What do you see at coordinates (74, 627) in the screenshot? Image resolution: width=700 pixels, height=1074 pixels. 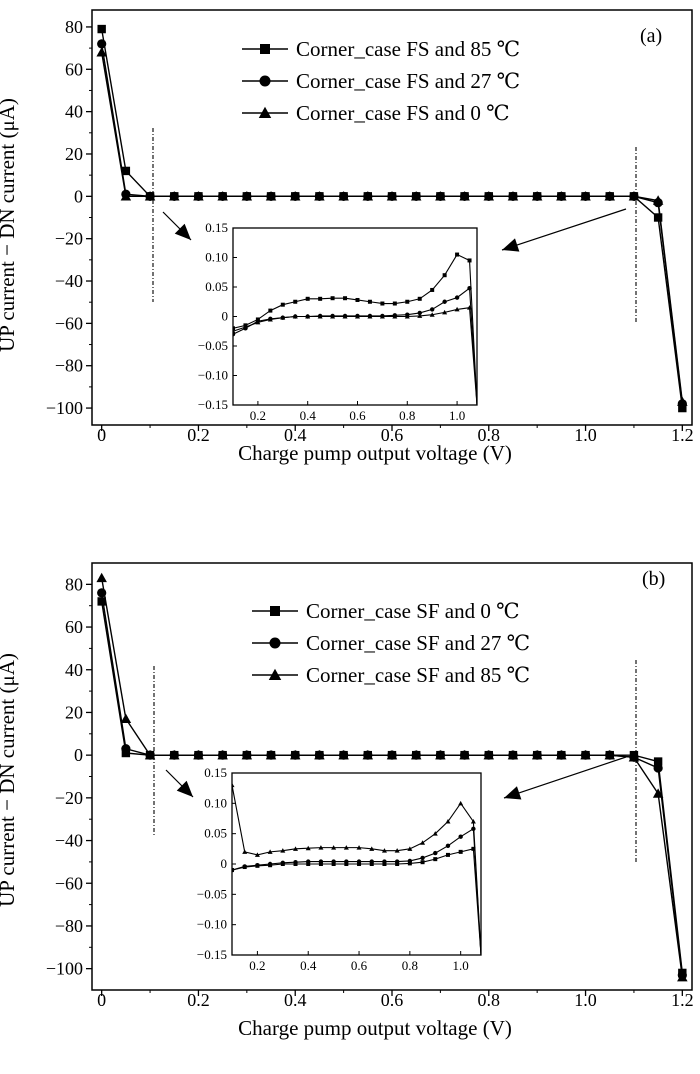 I see `y-tick-label: 60` at bounding box center [74, 627].